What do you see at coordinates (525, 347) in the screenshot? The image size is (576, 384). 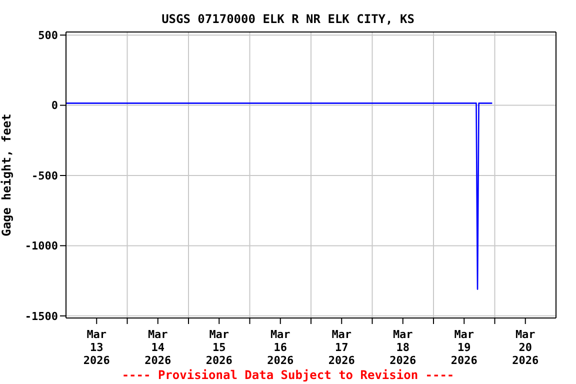 I see `x-tick-label: Mar 20 2026` at bounding box center [525, 347].